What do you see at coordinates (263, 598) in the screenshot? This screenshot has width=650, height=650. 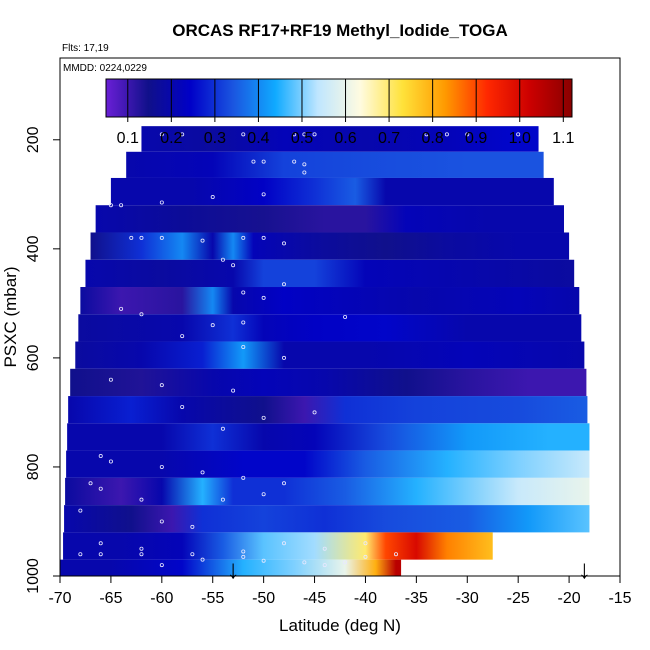 I see `x-tick-label: -50` at bounding box center [263, 598].